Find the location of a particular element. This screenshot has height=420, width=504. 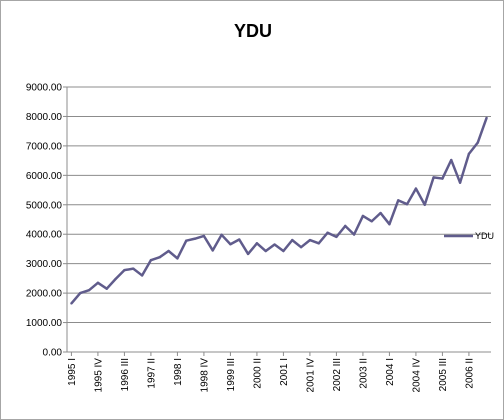

x-tick-label: 2004 IV is located at coordinates (416, 375).